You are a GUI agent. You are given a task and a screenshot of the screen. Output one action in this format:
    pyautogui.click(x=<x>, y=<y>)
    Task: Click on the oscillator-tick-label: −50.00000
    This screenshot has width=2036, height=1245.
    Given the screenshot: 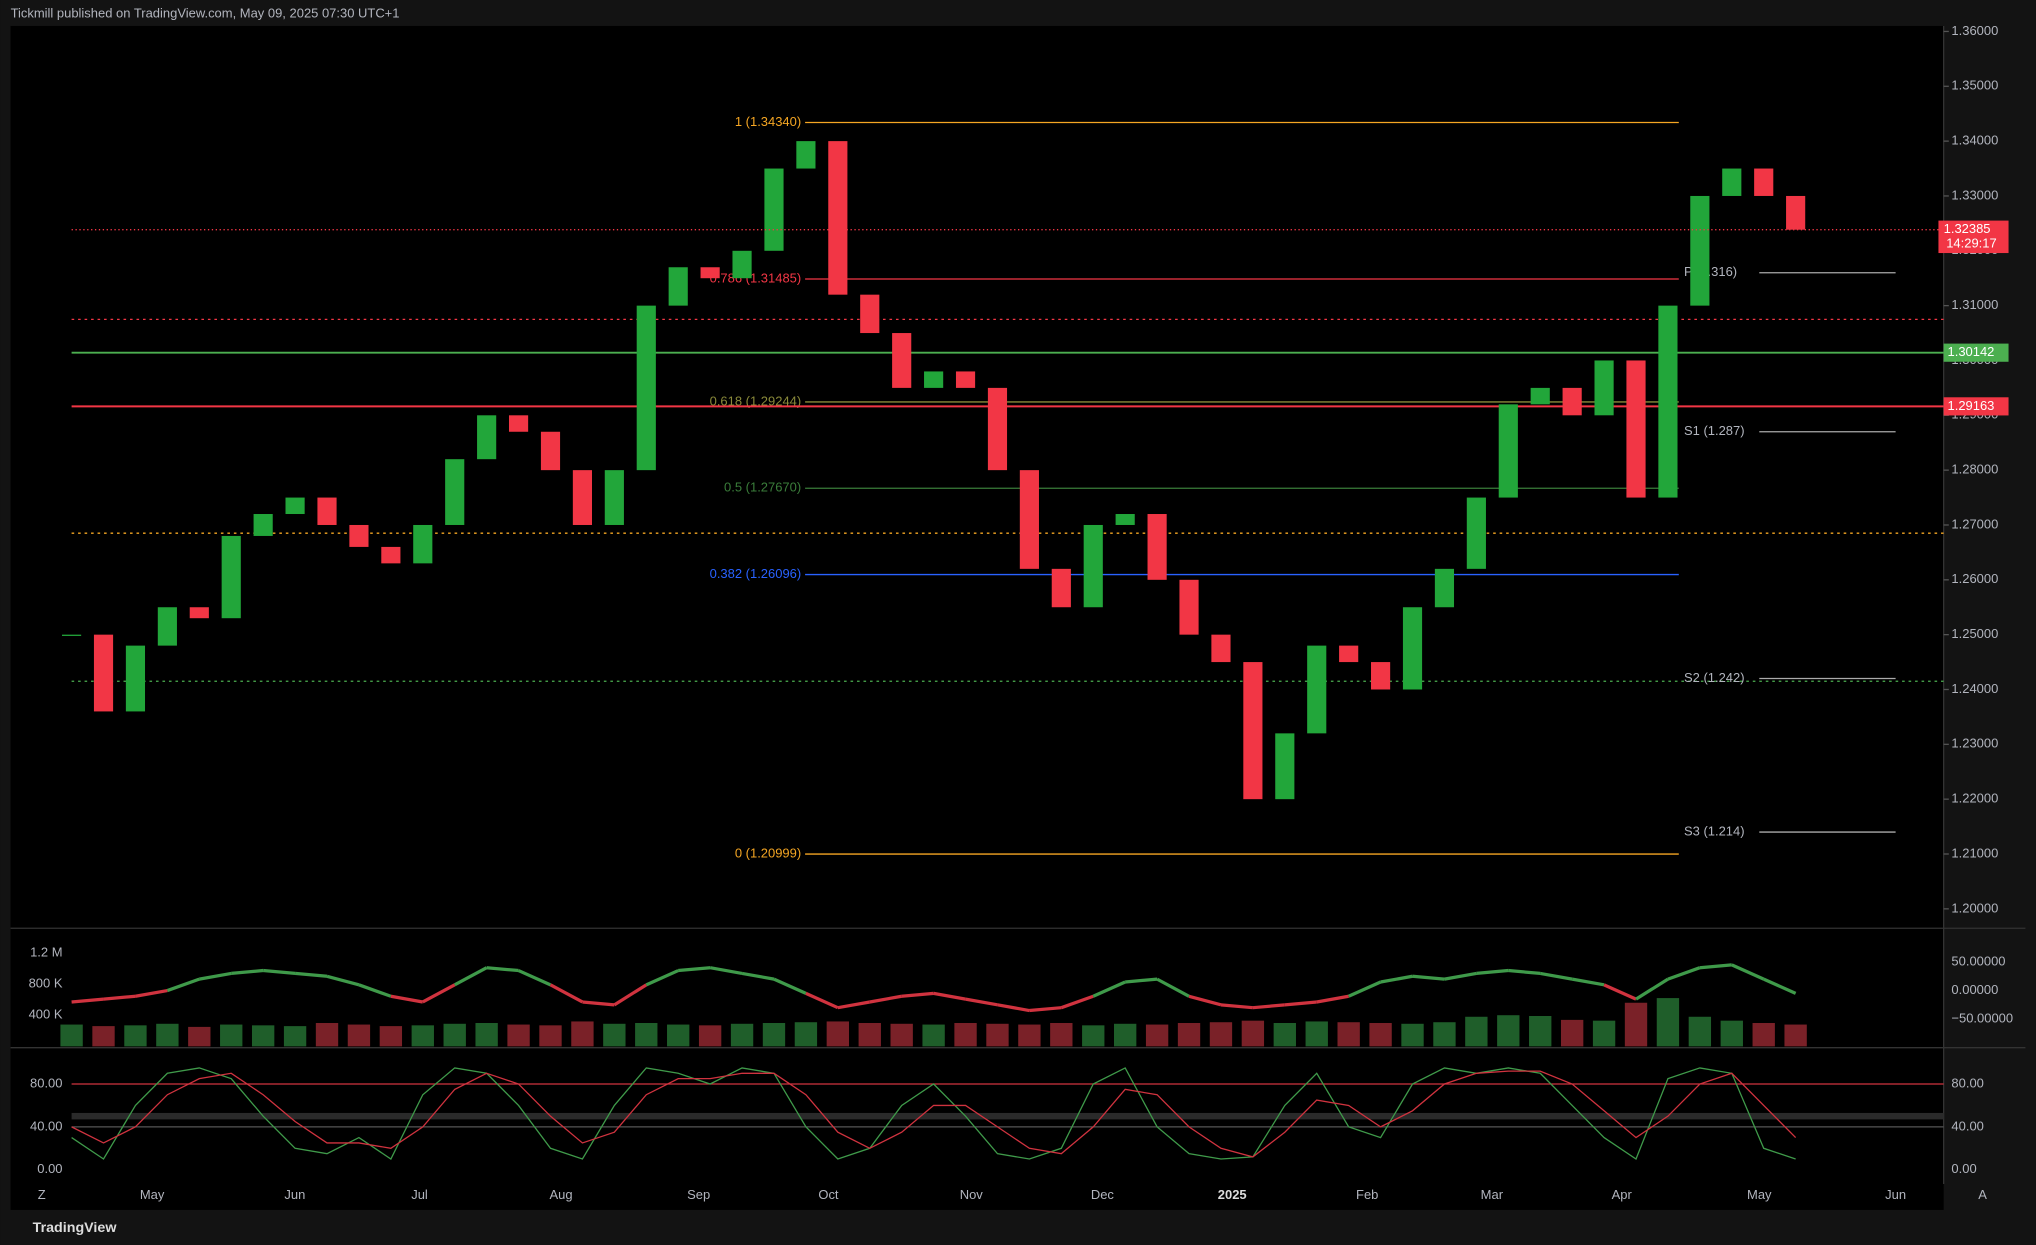 What is the action you would take?
    pyautogui.click(x=1982, y=1018)
    